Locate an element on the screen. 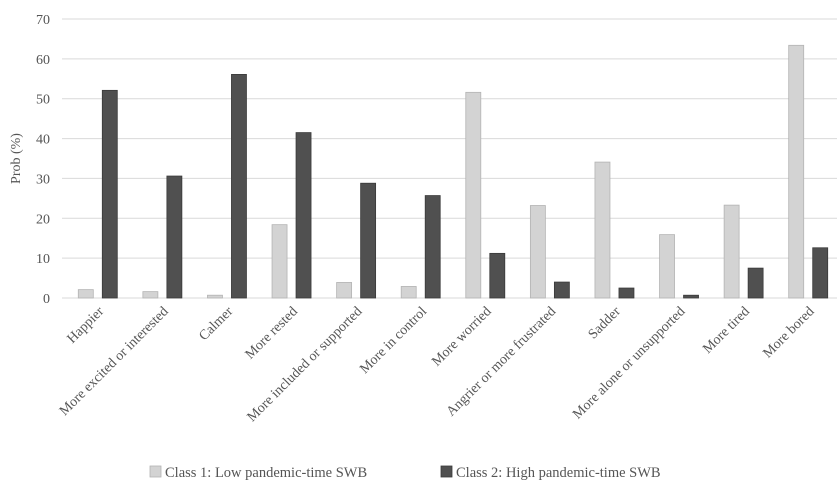  y-tick-label: 40 is located at coordinates (43, 140).